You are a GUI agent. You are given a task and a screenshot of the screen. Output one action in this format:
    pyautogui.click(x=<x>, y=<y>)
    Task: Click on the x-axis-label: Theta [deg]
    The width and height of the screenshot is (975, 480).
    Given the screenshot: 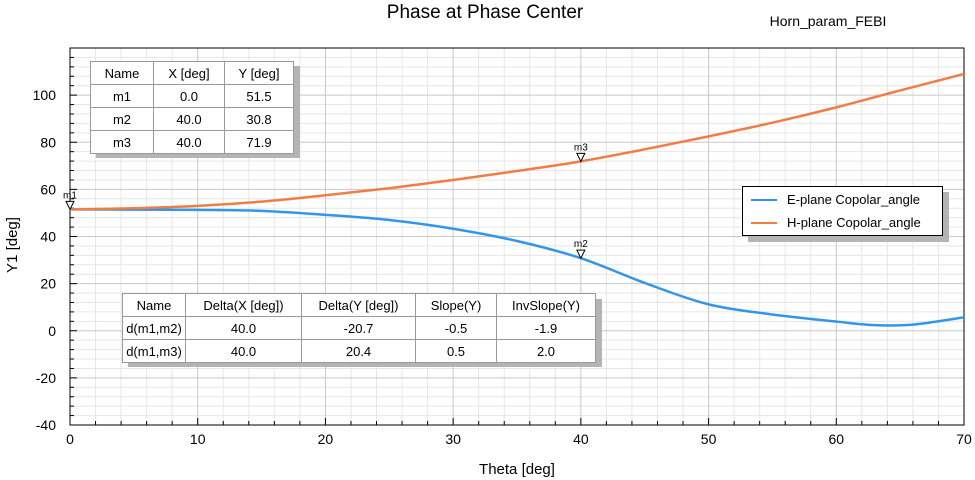 What is the action you would take?
    pyautogui.click(x=517, y=469)
    